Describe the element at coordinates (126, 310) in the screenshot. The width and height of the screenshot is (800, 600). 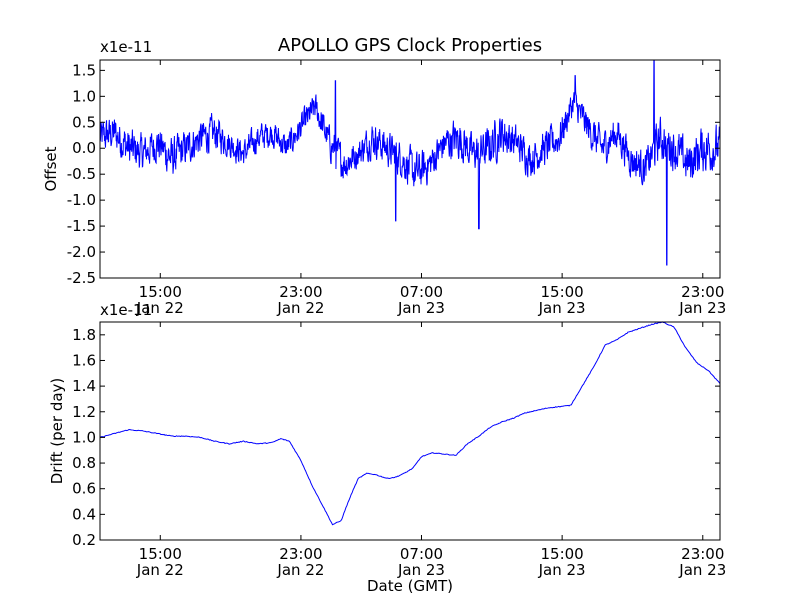
I see `drift-exponent-label: x1e-11` at that location.